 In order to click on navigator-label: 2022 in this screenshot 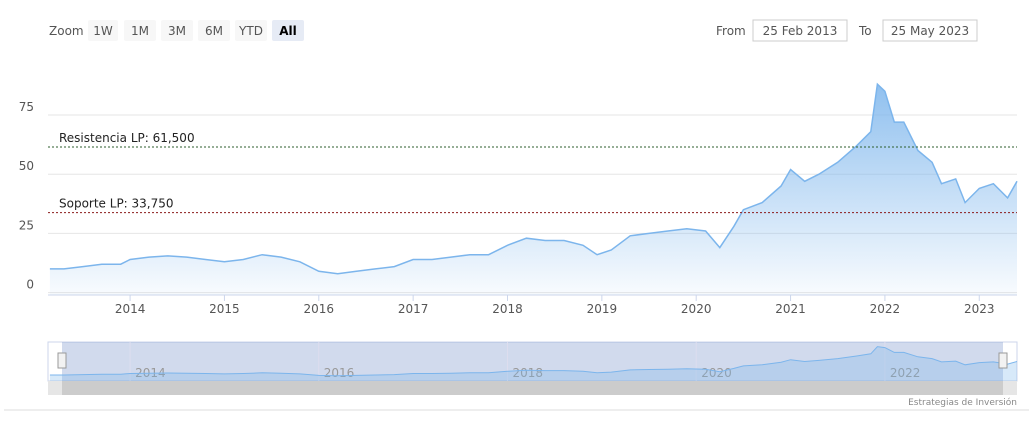, I will do `click(905, 373)`.